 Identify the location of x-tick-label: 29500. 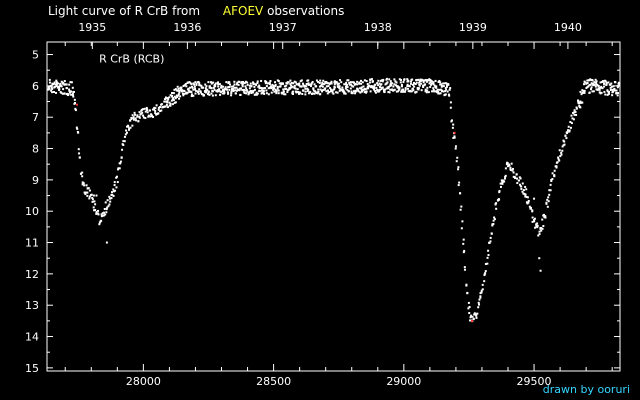
(534, 381).